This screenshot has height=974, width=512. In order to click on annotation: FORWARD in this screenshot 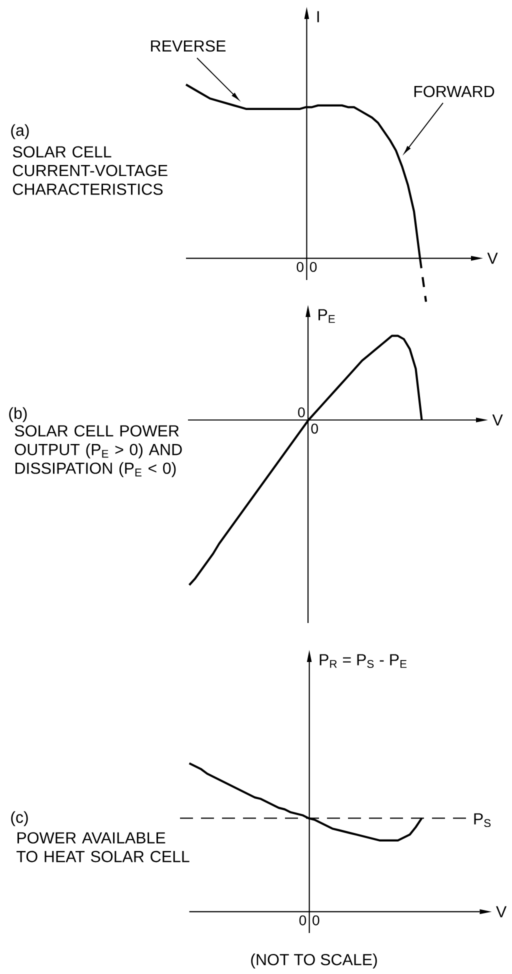, I will do `click(454, 92)`.